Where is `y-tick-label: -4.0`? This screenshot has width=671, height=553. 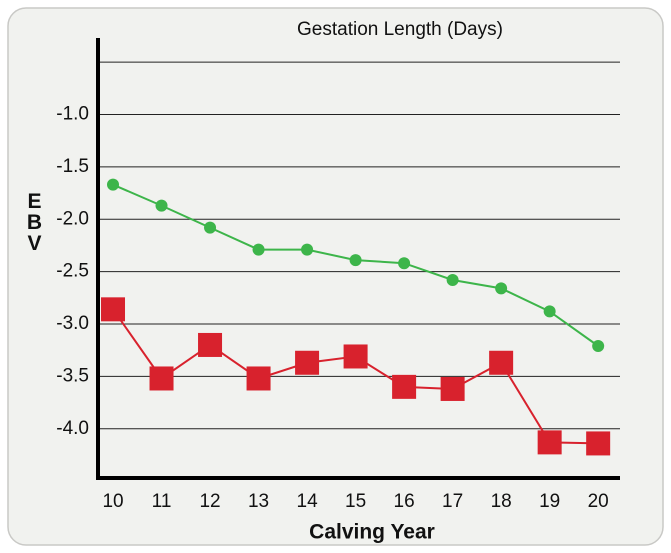
y-tick-label: -4.0 is located at coordinates (72, 428).